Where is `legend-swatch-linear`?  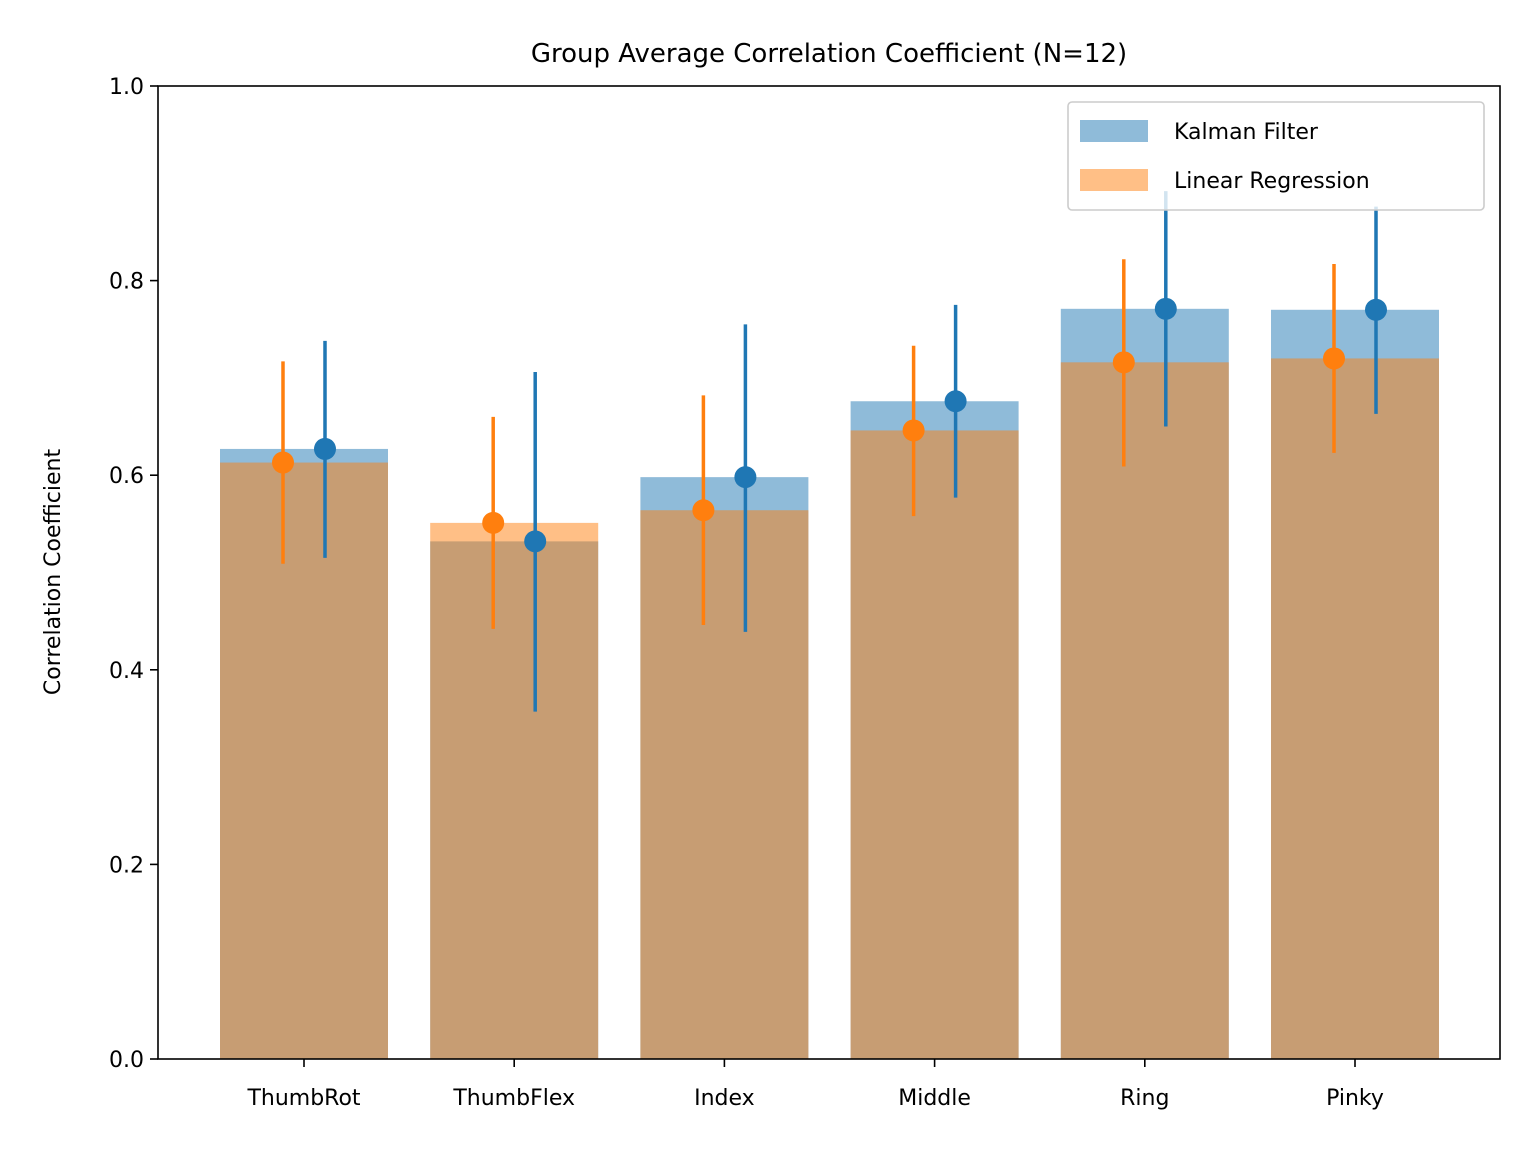 legend-swatch-linear is located at coordinates (1114, 180).